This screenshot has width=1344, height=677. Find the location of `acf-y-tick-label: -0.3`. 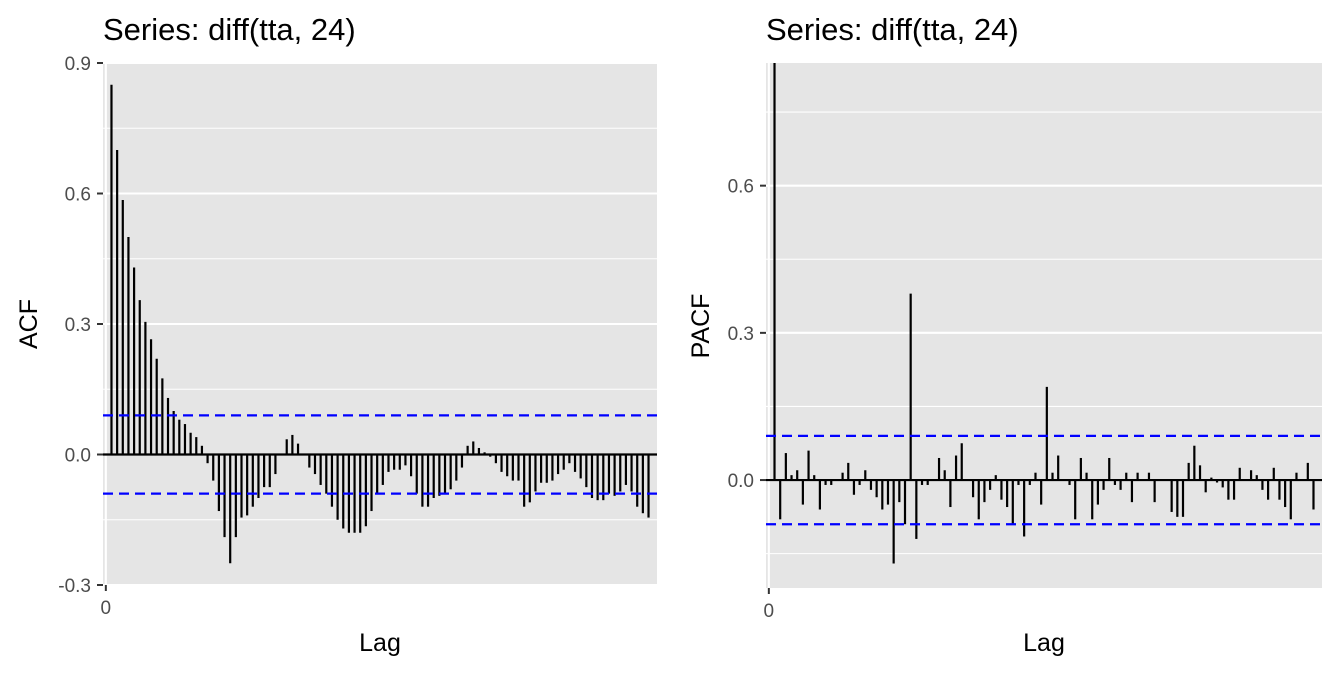

acf-y-tick-label: -0.3 is located at coordinates (74, 586).